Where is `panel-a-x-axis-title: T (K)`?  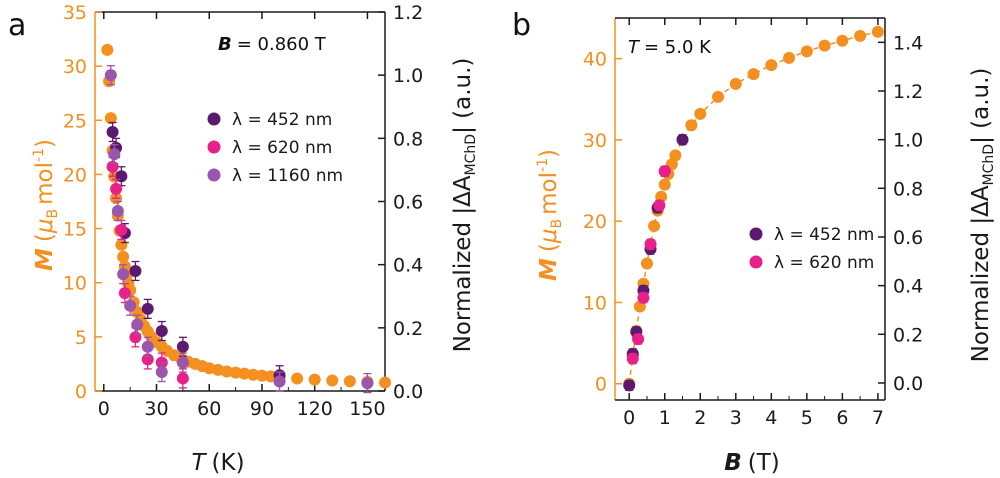 panel-a-x-axis-title: T (K) is located at coordinates (217, 463).